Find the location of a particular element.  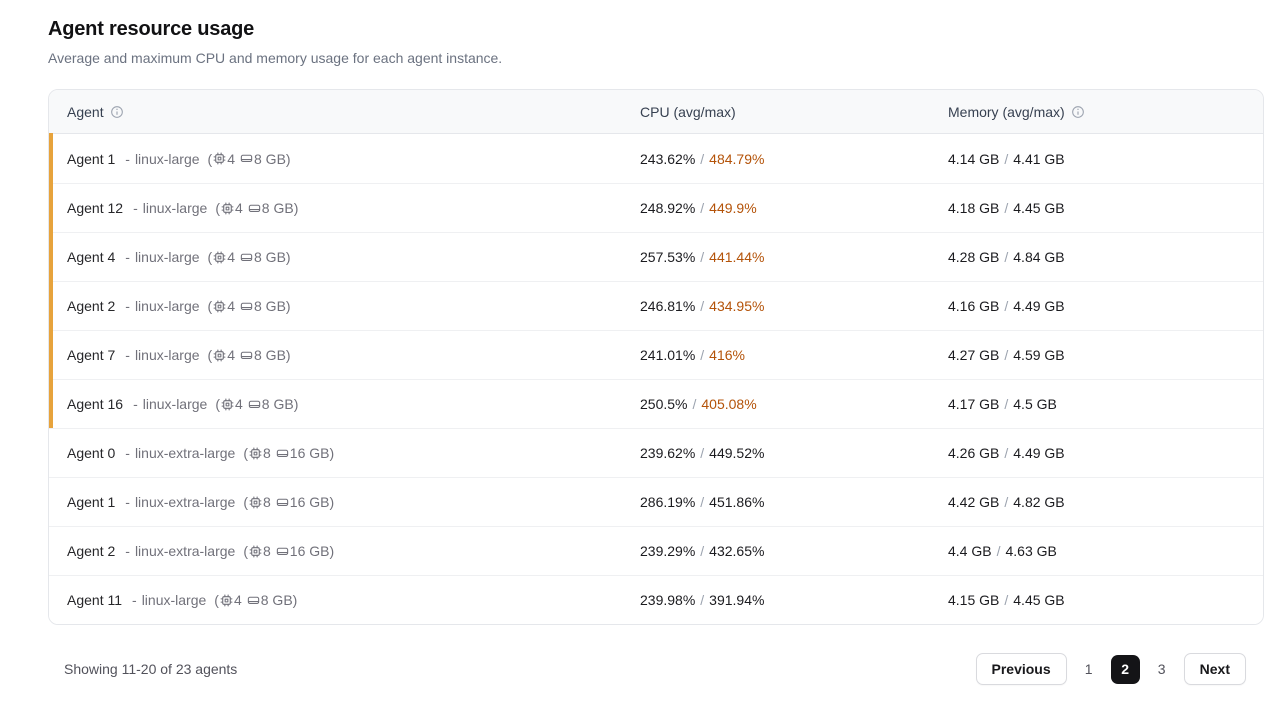

mem-max: 4.45 GB is located at coordinates (1039, 208).